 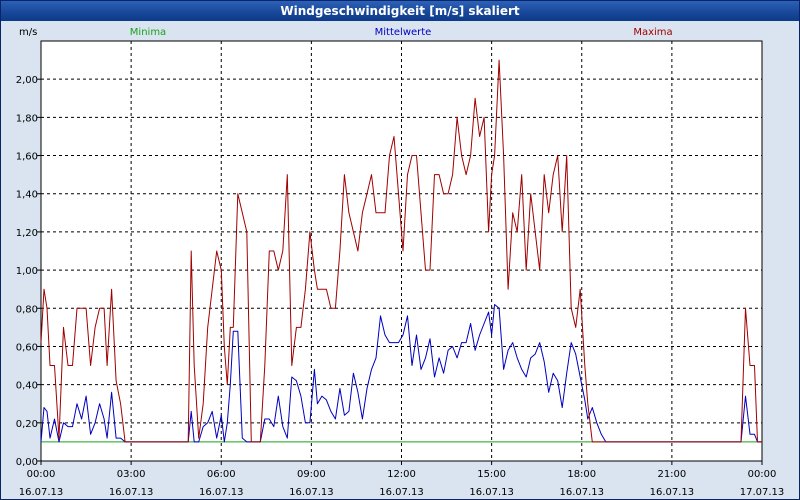 I want to click on y-tick-label: 1,60, so click(x=27, y=157).